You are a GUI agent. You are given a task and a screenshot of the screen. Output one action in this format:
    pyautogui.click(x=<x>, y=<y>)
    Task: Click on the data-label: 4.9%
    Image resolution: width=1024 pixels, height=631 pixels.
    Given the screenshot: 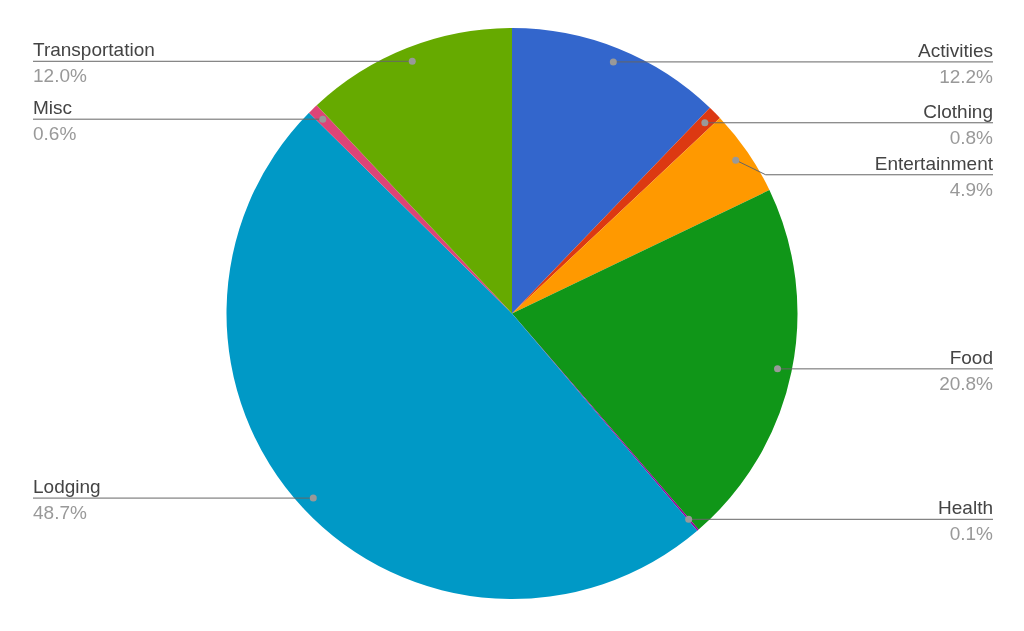 What is the action you would take?
    pyautogui.click(x=971, y=189)
    